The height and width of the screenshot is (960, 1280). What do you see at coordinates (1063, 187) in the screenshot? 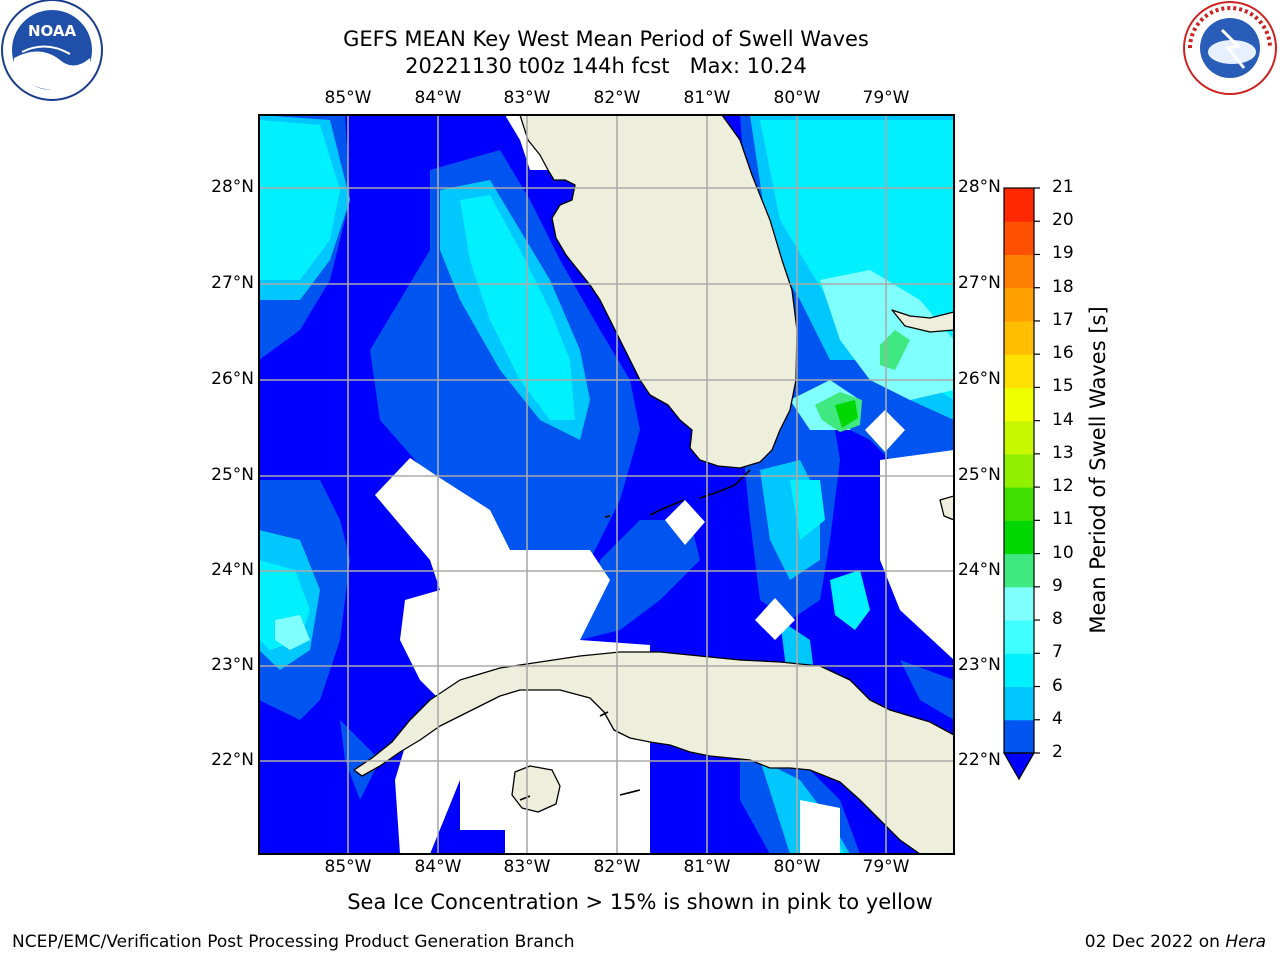
I see `colorbar-tick-label: 21` at bounding box center [1063, 187].